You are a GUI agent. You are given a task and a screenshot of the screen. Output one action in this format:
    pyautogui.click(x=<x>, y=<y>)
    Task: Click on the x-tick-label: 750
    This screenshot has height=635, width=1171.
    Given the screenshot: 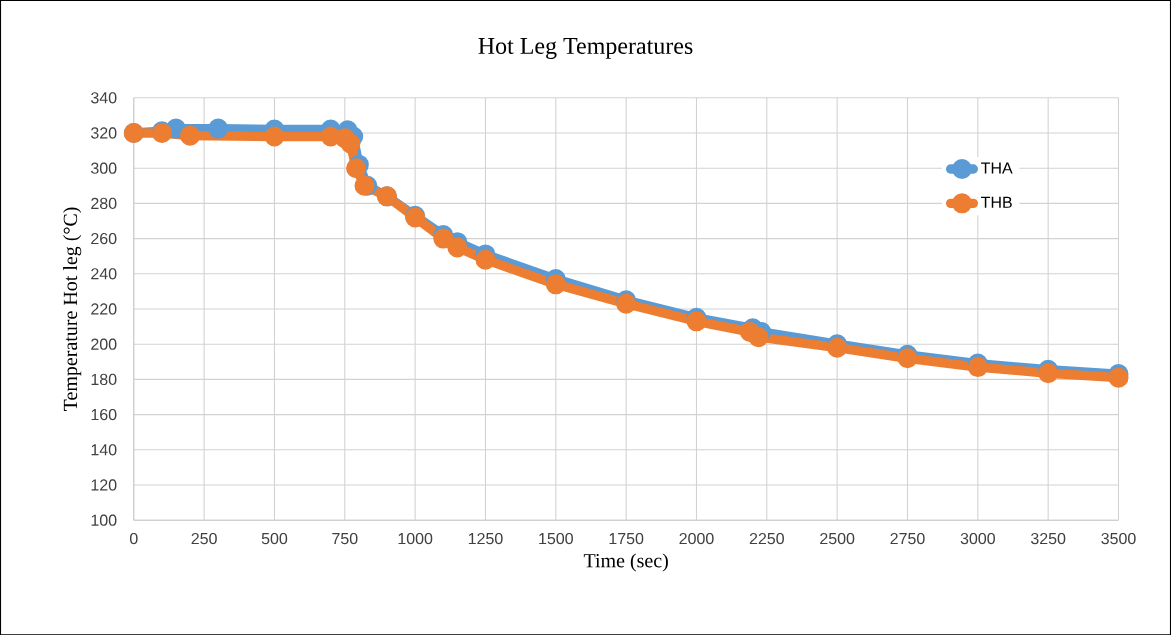 What is the action you would take?
    pyautogui.click(x=345, y=538)
    